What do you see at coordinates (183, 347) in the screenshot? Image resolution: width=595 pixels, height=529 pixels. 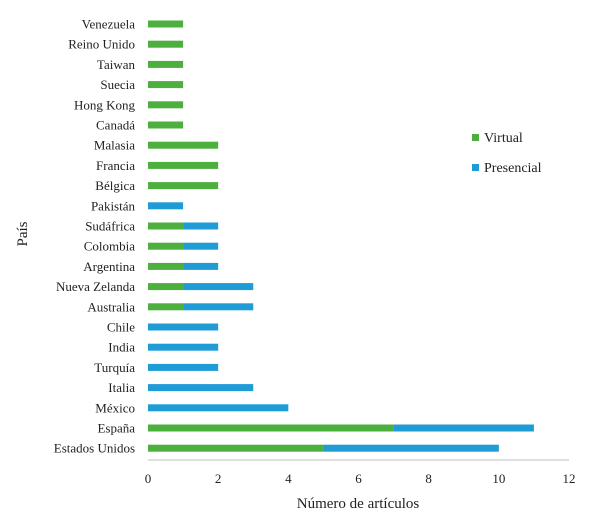 I see `bar-presencial-india` at bounding box center [183, 347].